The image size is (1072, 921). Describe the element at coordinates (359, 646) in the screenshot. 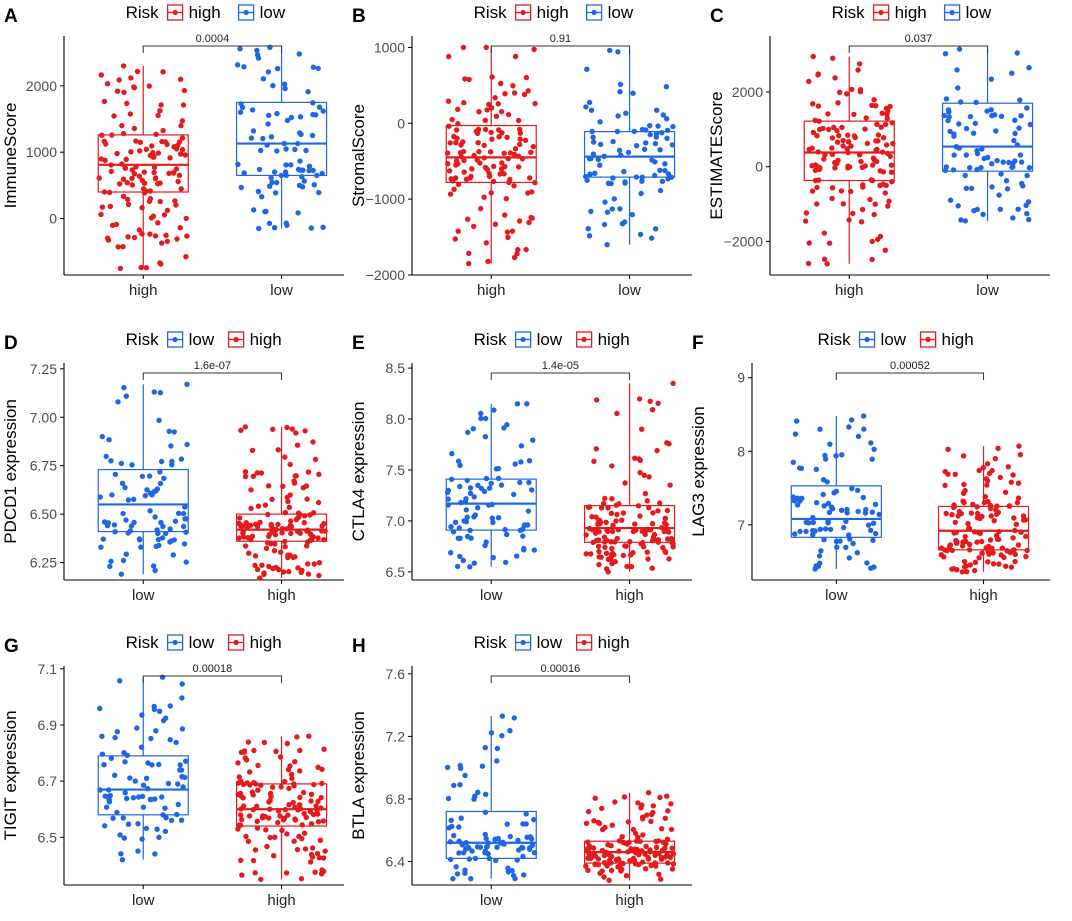

I see `panel-label: H` at that location.